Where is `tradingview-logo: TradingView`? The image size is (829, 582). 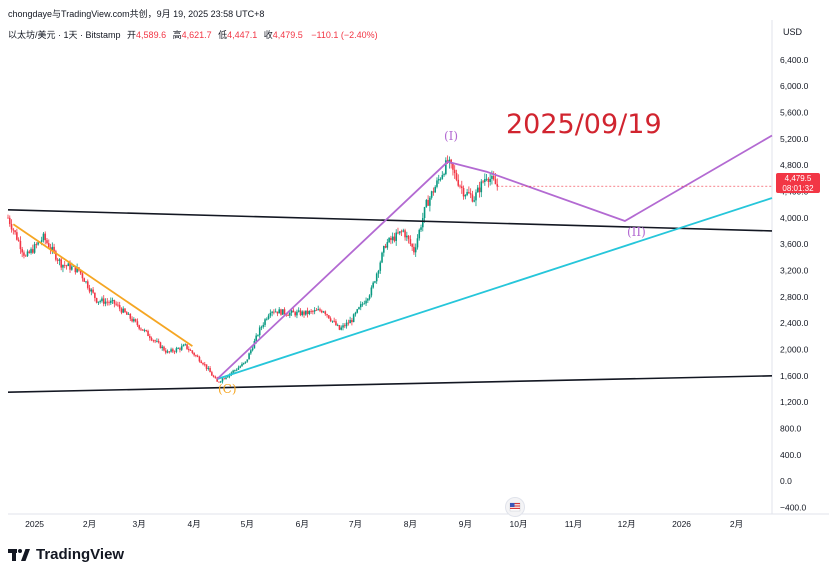
tradingview-logo: TradingView is located at coordinates (66, 554).